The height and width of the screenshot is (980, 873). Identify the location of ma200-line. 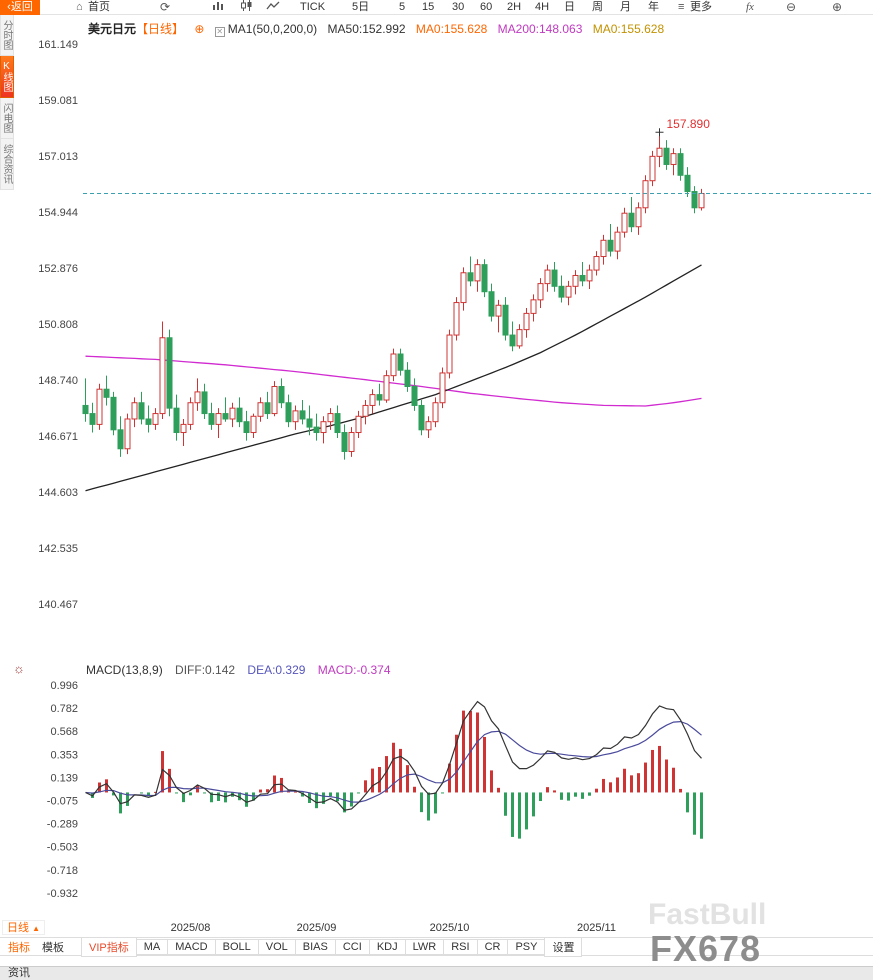
(393, 381).